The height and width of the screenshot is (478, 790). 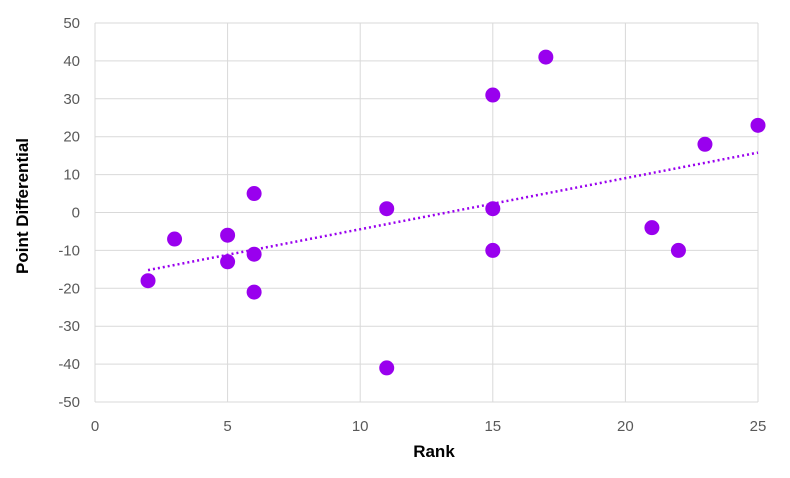 What do you see at coordinates (71, 99) in the screenshot?
I see `y-tick-label: 30` at bounding box center [71, 99].